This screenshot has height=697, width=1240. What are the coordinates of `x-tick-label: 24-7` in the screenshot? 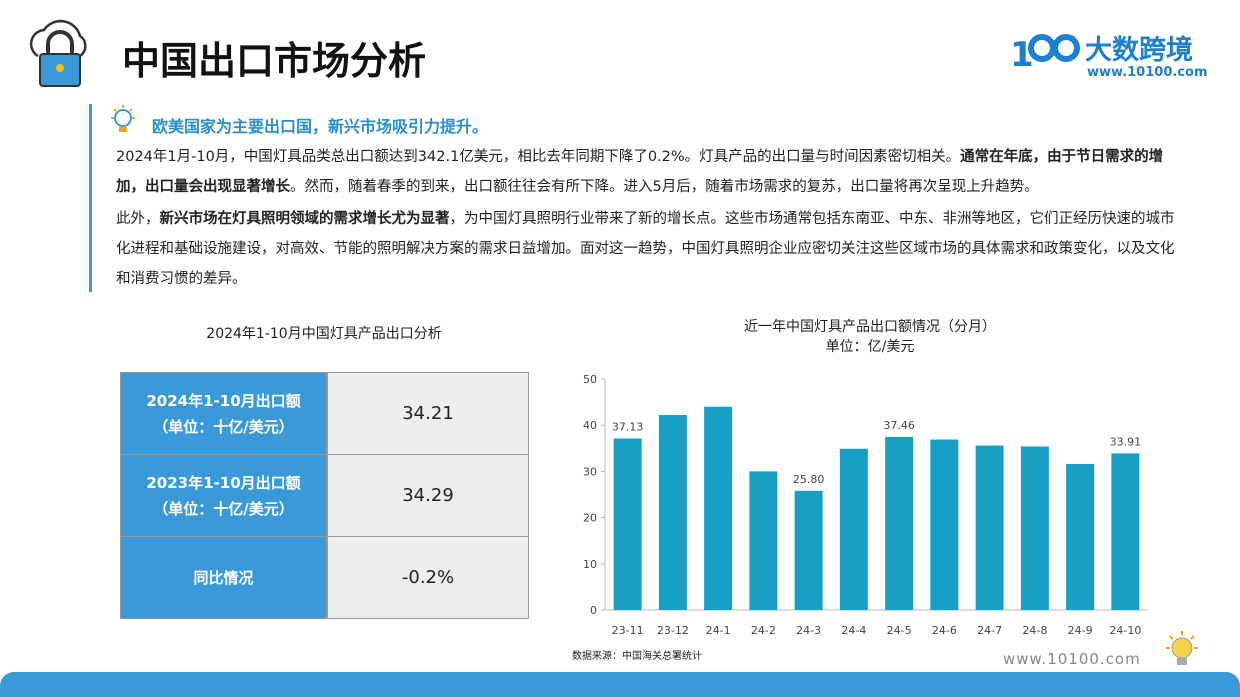 It's located at (989, 630).